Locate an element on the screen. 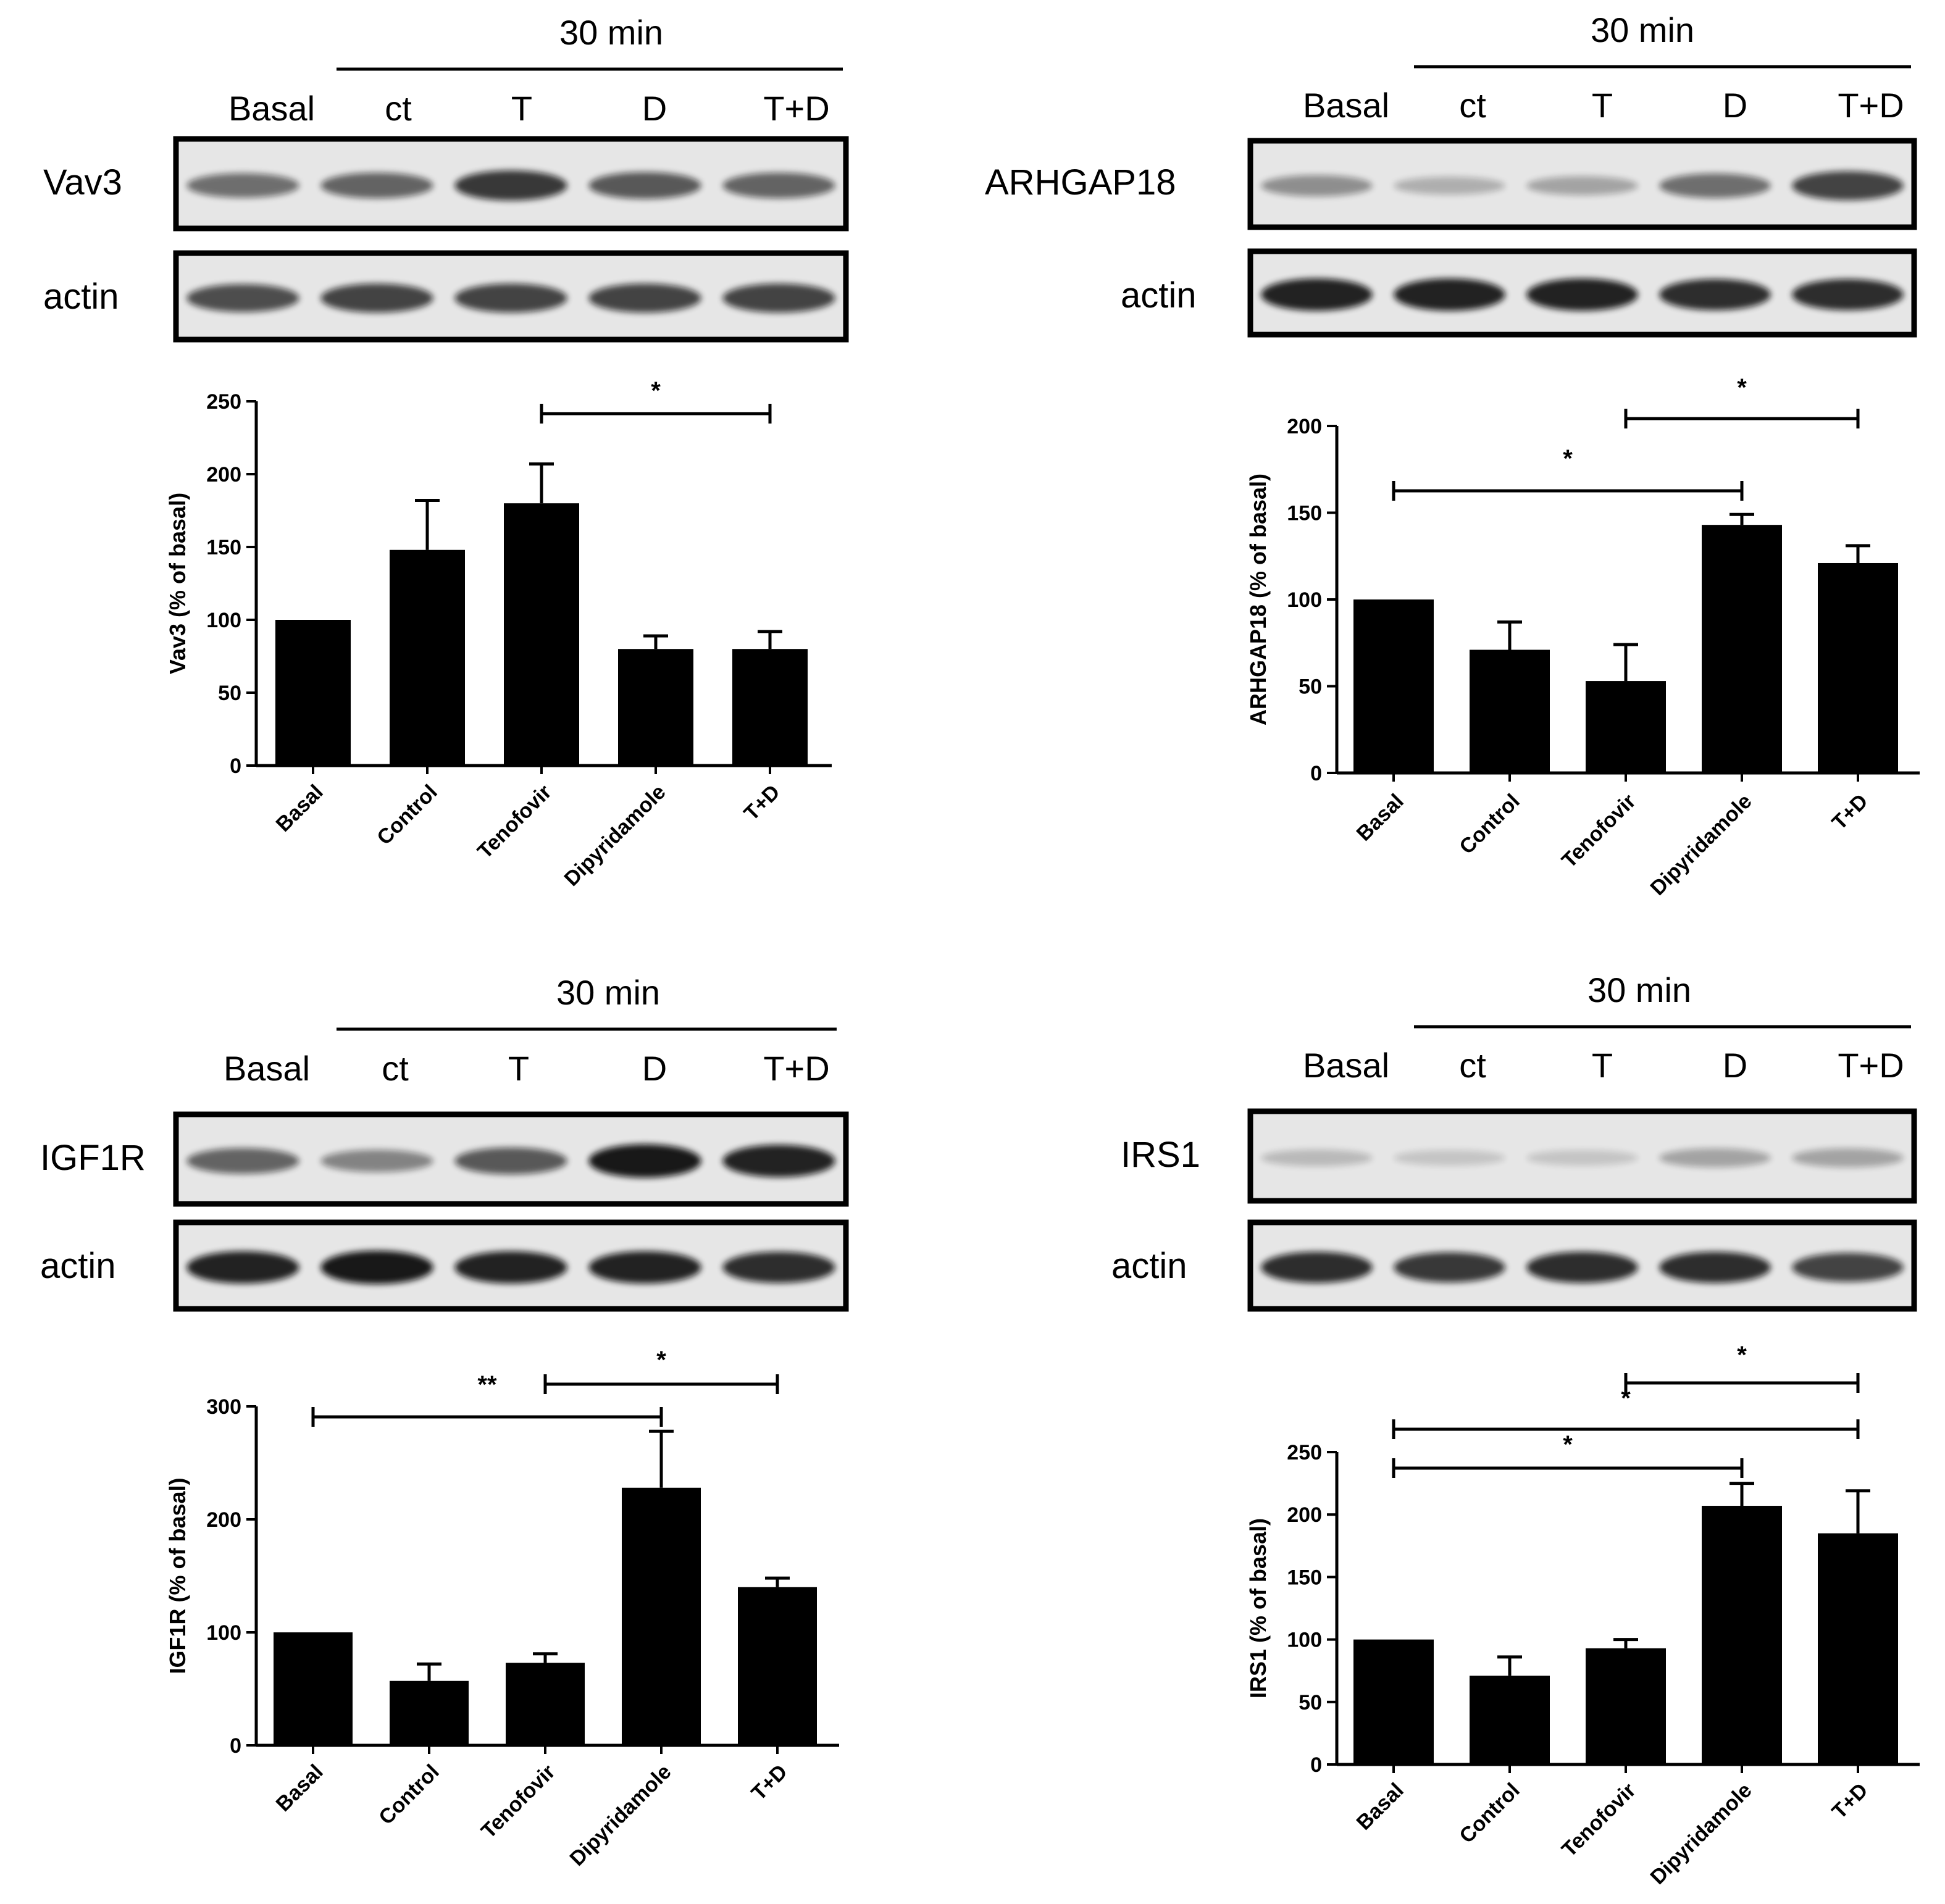  lane-label: D is located at coordinates (654, 109).